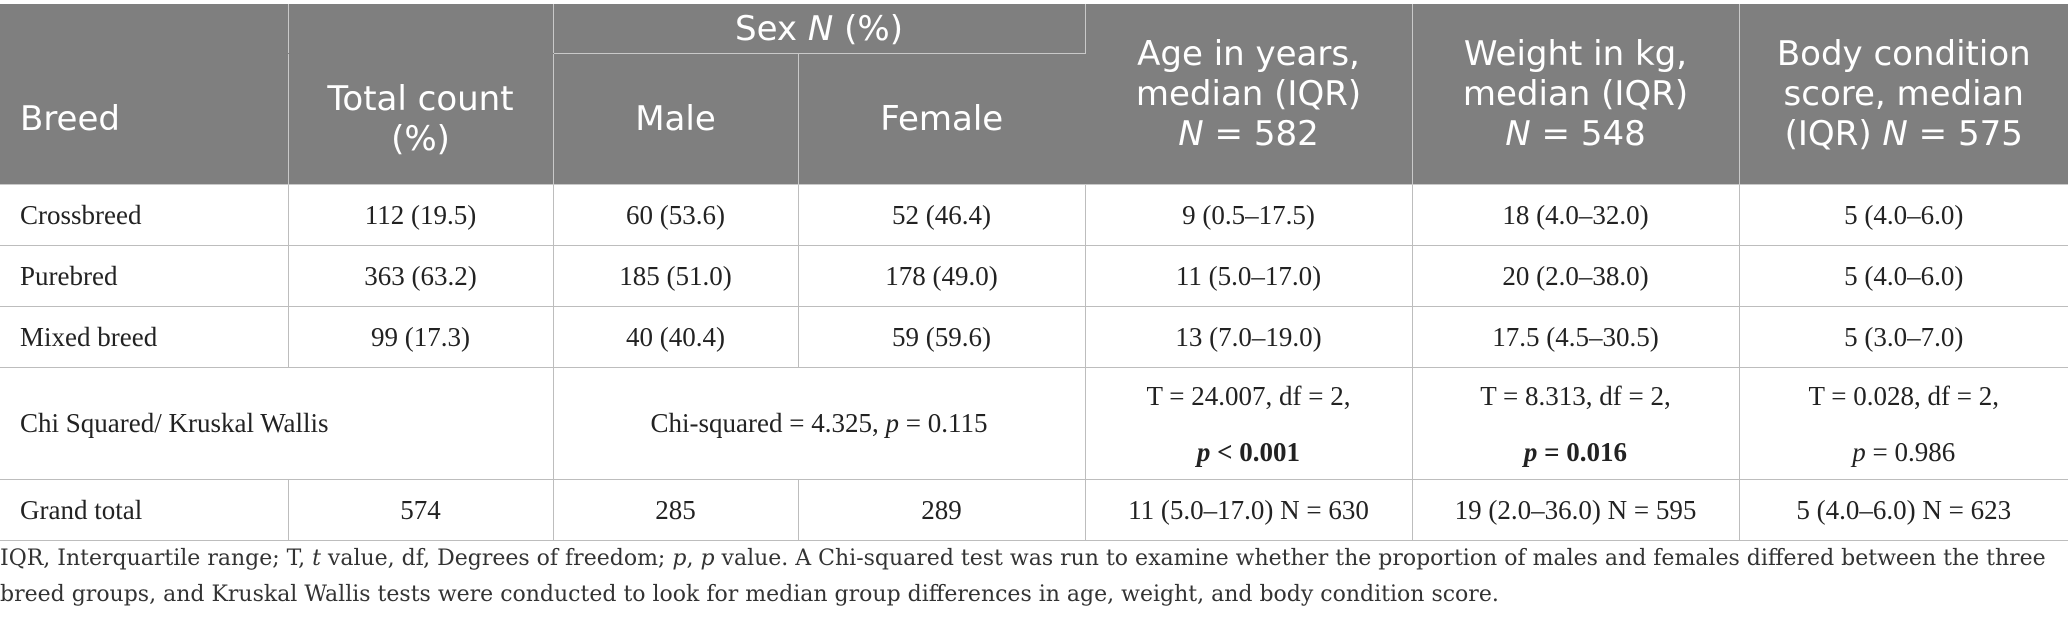 The height and width of the screenshot is (629, 2068). Describe the element at coordinates (941, 119) in the screenshot. I see `header-female: Female` at that location.